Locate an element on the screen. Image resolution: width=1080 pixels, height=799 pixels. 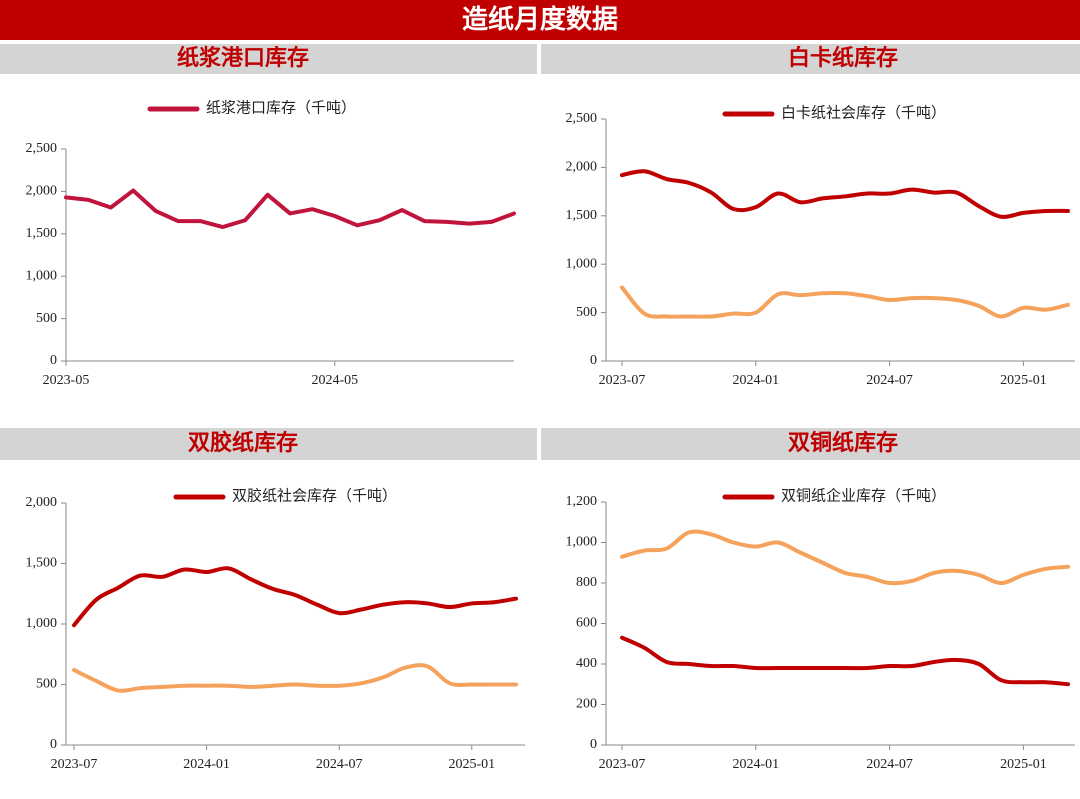
header-bar is located at coordinates (540, 20).